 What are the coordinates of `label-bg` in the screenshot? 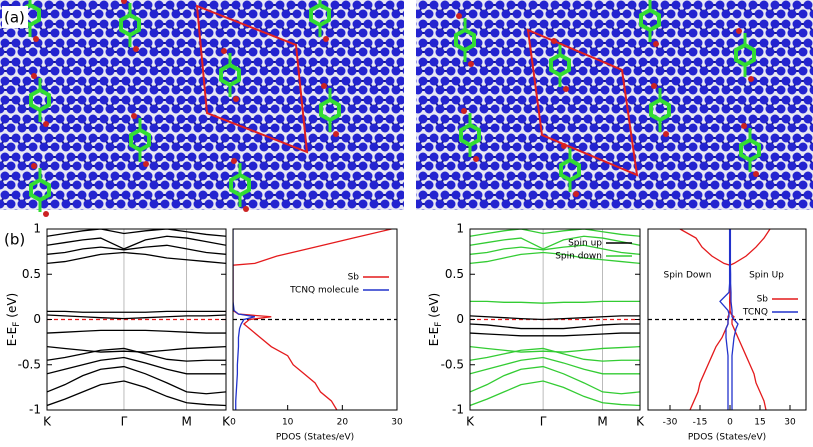 It's located at (15, 17).